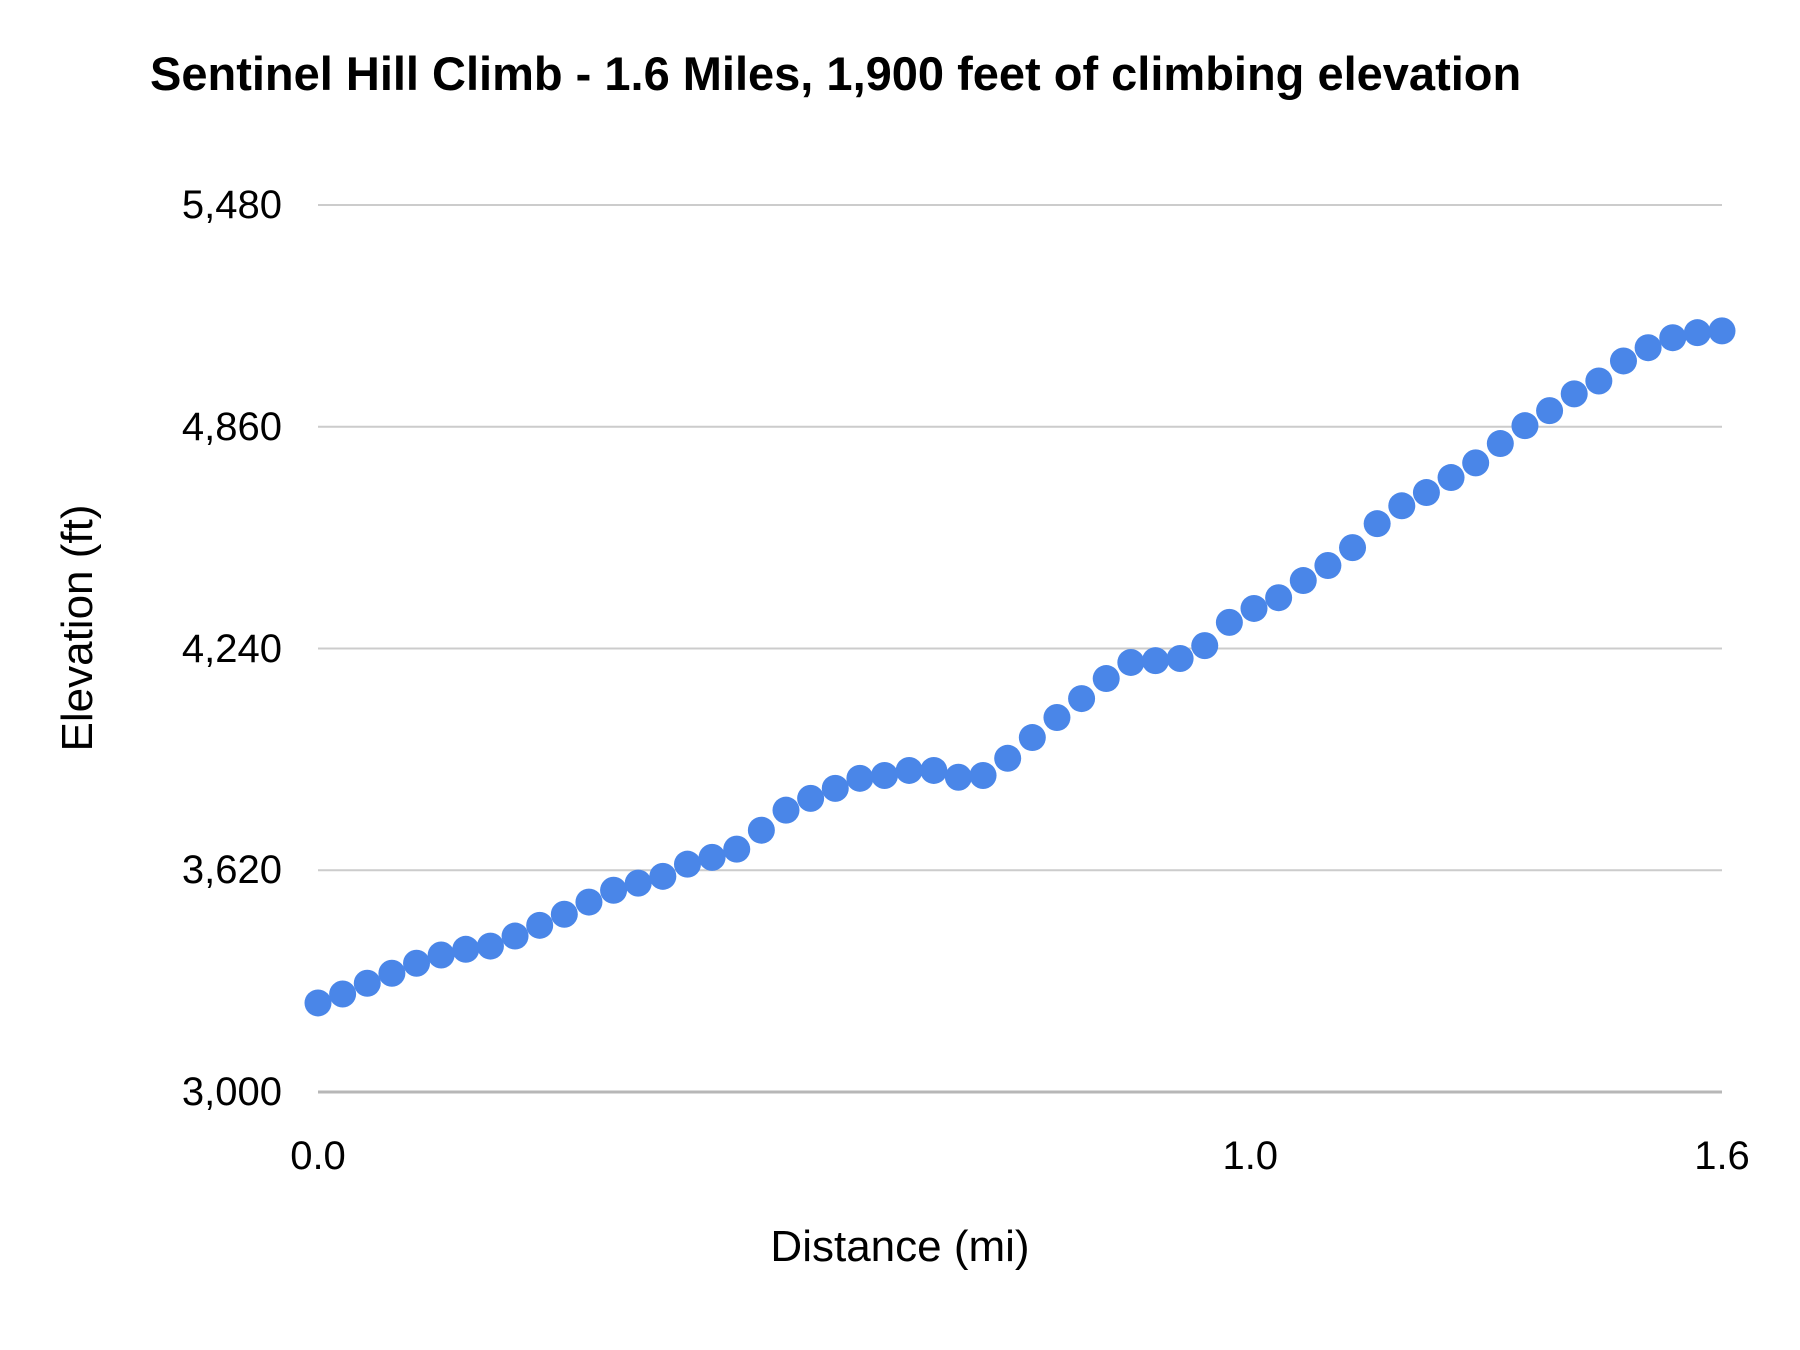 This screenshot has height=1350, width=1800. Describe the element at coordinates (231, 870) in the screenshot. I see `y-axis-tick-label: 3,620` at that location.